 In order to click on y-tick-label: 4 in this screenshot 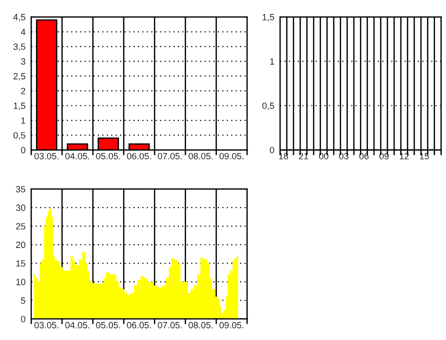, I will do `click(23, 32)`.